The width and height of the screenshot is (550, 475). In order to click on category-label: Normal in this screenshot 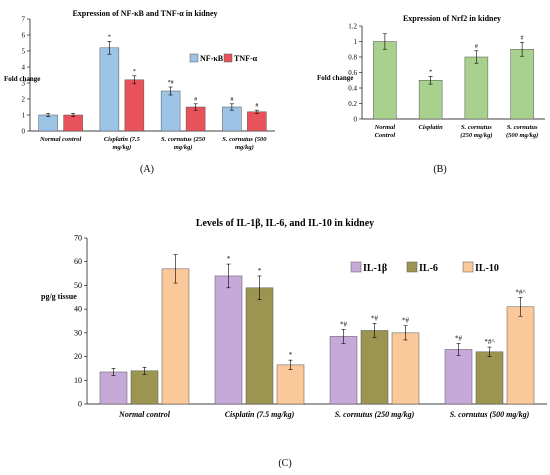, I will do `click(385, 127)`.